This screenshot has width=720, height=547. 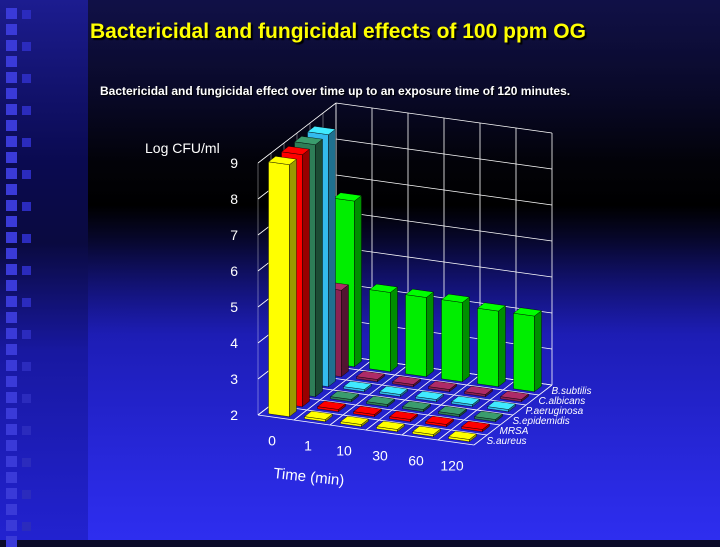 What do you see at coordinates (416, 461) in the screenshot?
I see `x-tick-label: 60` at bounding box center [416, 461].